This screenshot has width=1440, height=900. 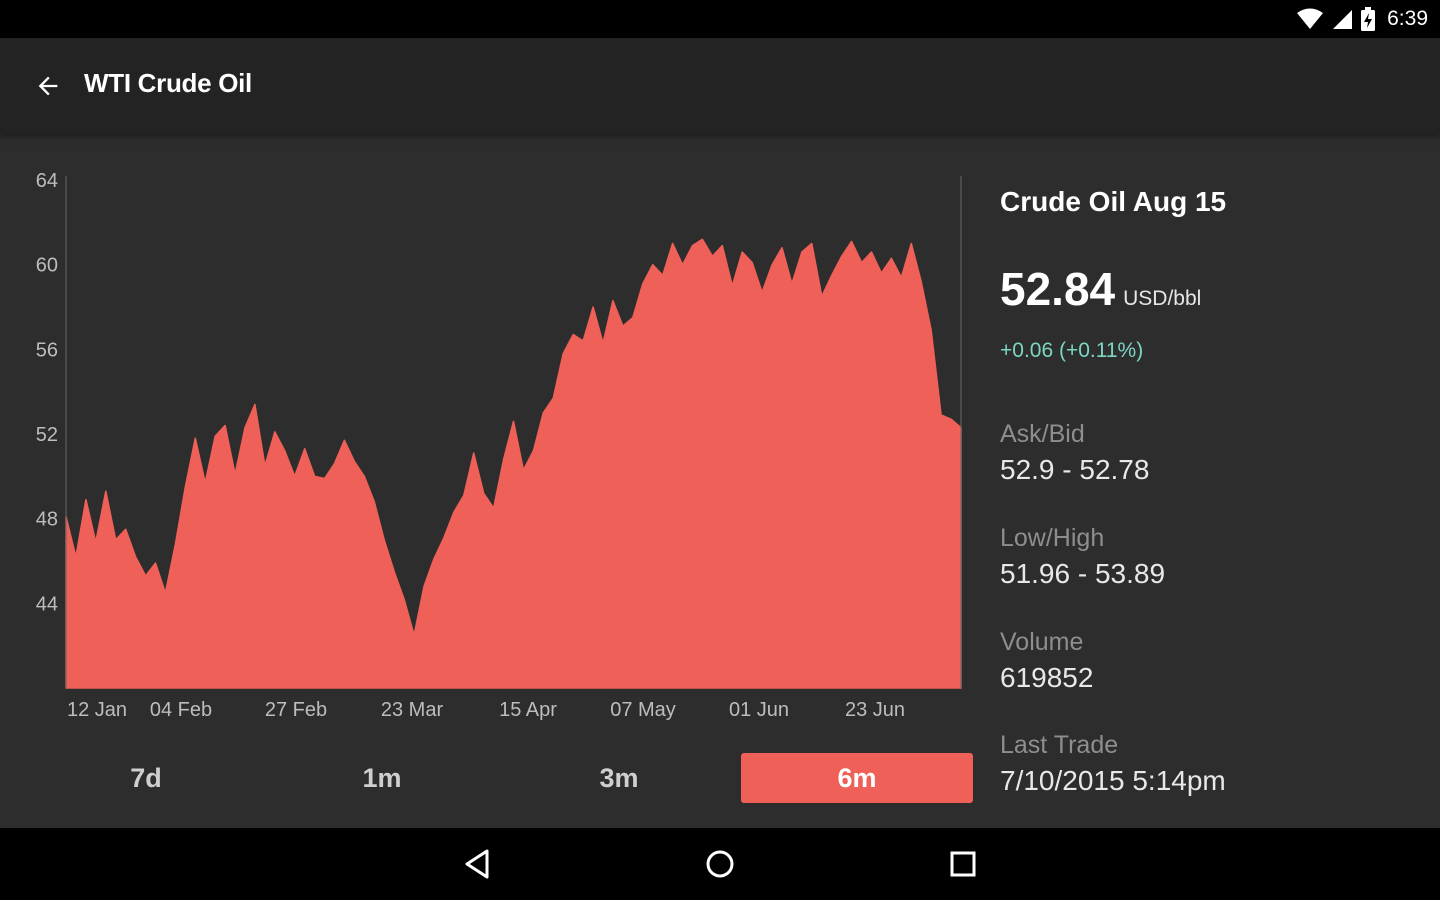 I want to click on cell-signal-icon, so click(x=1343, y=19).